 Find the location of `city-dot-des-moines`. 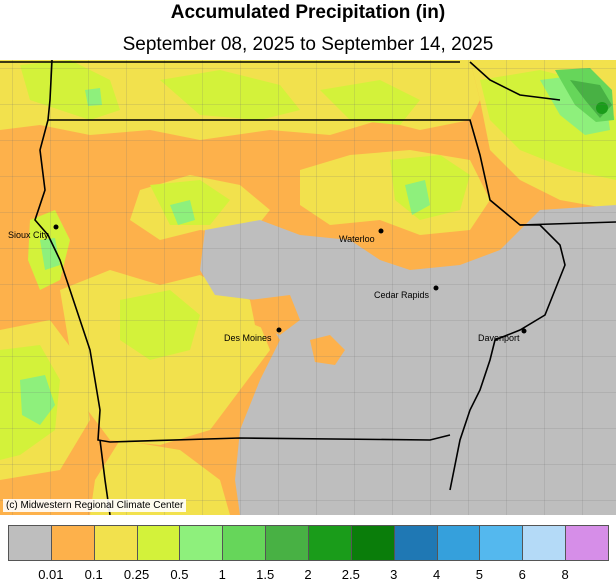

city-dot-des-moines is located at coordinates (279, 330).